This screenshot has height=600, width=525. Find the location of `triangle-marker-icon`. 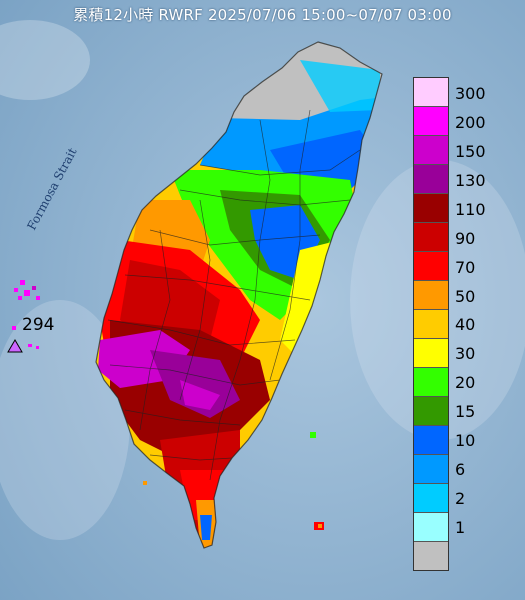

triangle-marker-icon is located at coordinates (15, 346).